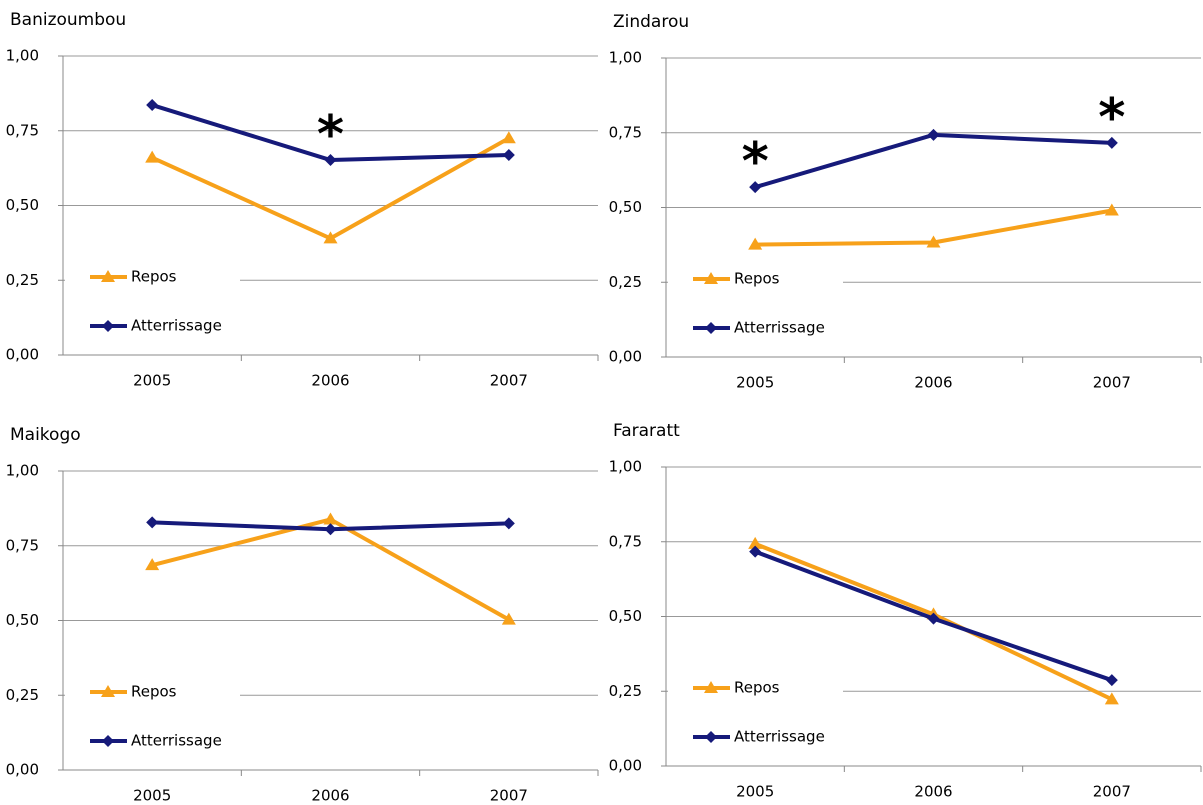 This screenshot has height=805, width=1203. Describe the element at coordinates (68, 20) in the screenshot. I see `chart-title: Banizoumbou` at that location.